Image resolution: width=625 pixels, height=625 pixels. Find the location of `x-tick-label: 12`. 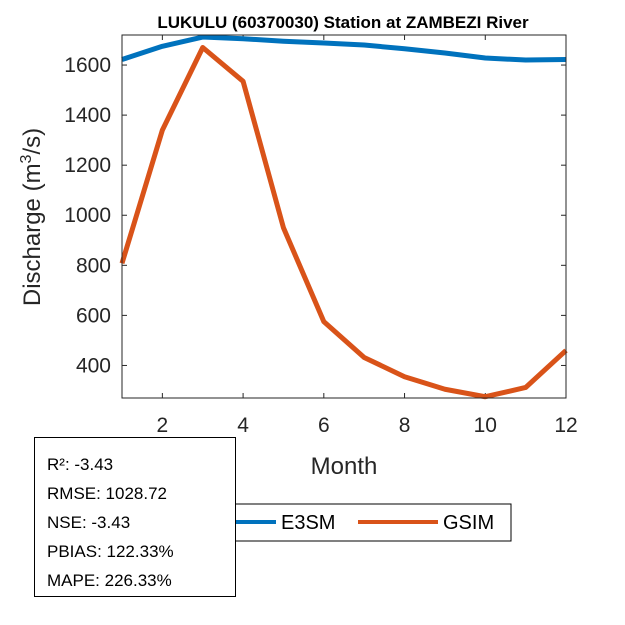

x-tick-label: 12 is located at coordinates (565, 425).